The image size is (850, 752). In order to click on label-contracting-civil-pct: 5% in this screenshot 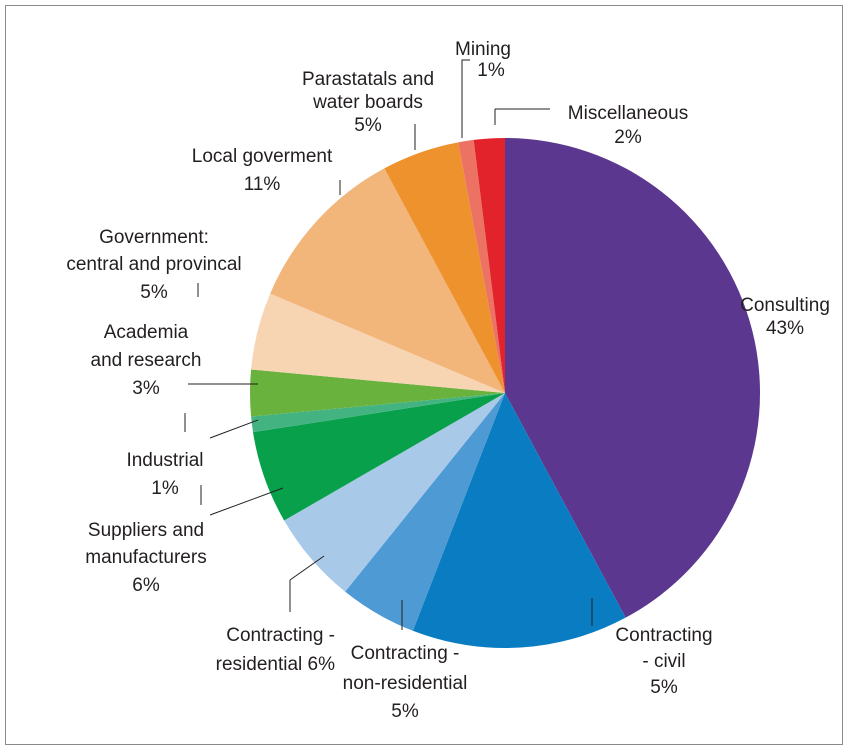, I will do `click(664, 687)`.